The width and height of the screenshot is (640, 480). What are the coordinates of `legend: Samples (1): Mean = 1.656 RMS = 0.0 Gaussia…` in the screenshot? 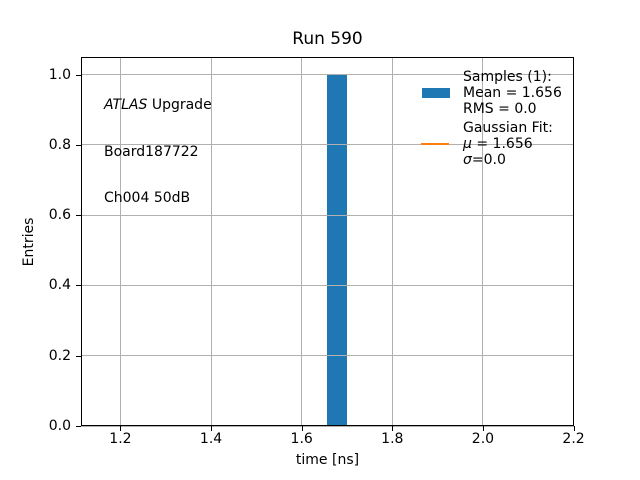 It's located at (491, 118).